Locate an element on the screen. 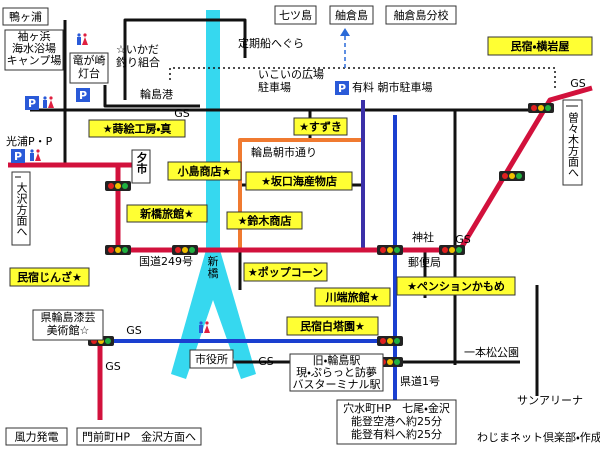 This screenshot has width=600, height=450. map-label: 定期船へぐら is located at coordinates (271, 43).